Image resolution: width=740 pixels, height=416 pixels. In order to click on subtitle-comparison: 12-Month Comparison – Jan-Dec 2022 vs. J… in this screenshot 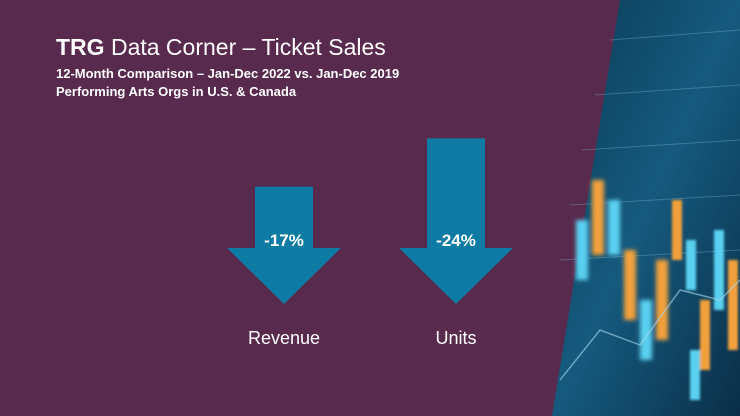, I will do `click(228, 73)`.